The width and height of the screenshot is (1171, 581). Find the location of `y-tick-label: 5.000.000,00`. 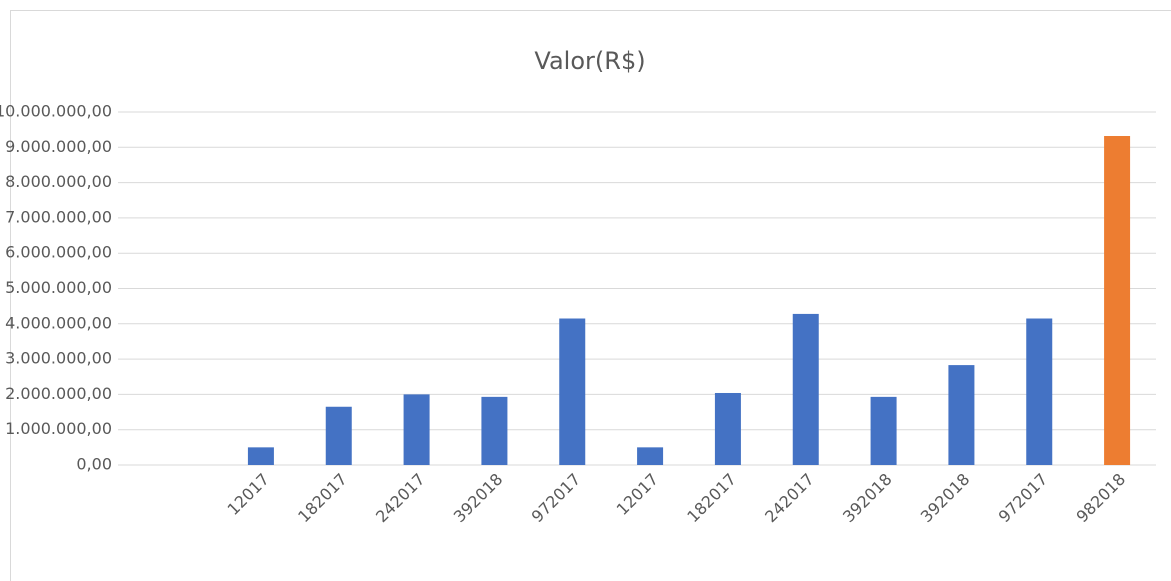

y-tick-label: 5.000.000,00 is located at coordinates (58, 287).